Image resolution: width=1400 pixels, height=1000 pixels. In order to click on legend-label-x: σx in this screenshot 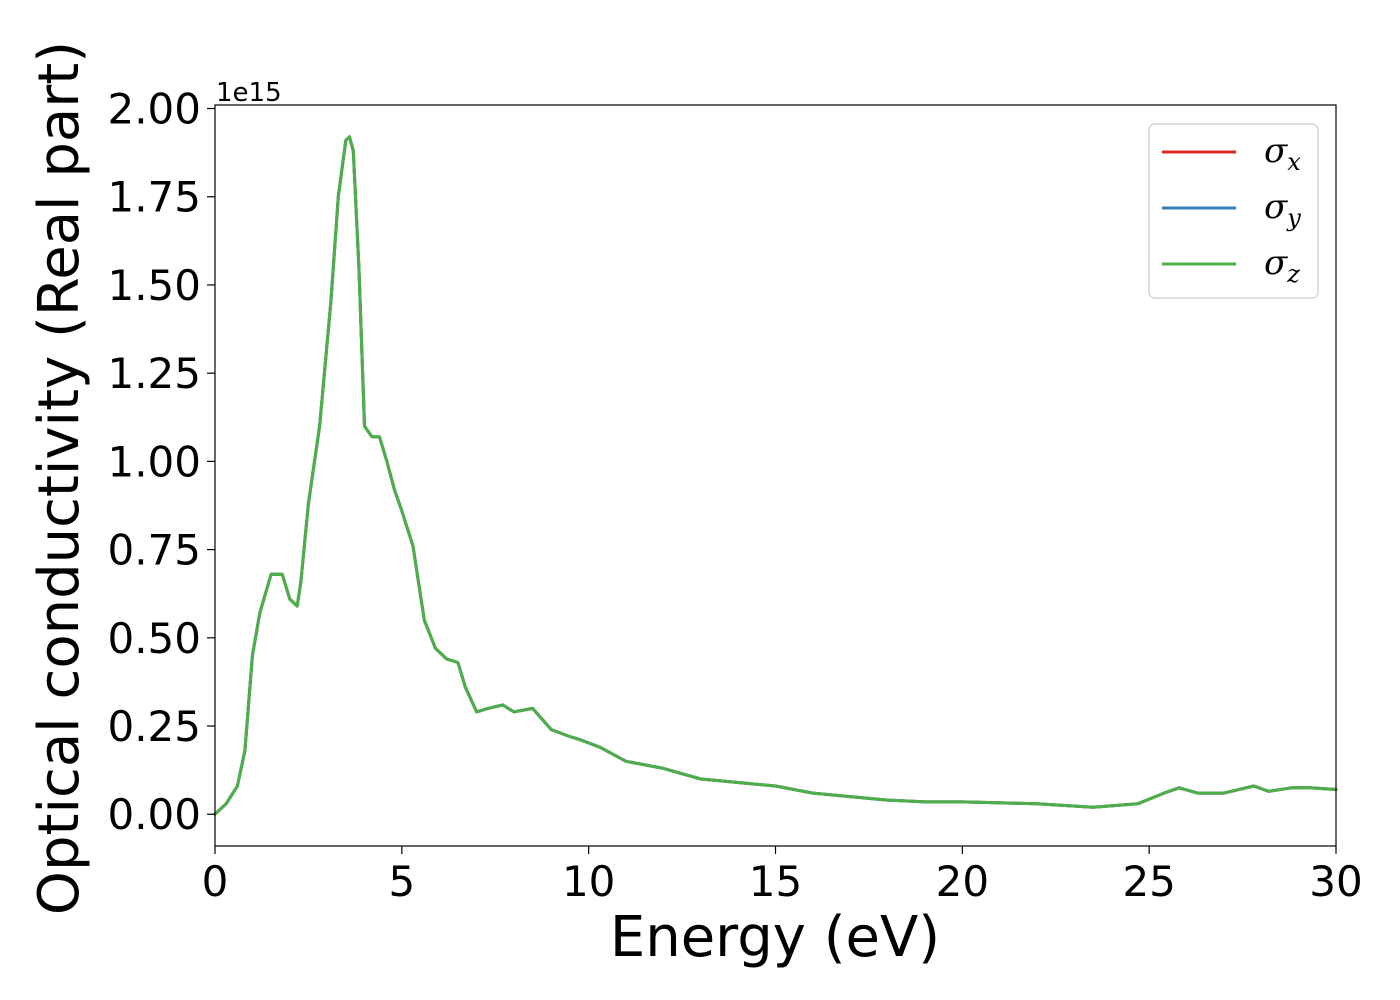, I will do `click(1282, 153)`.